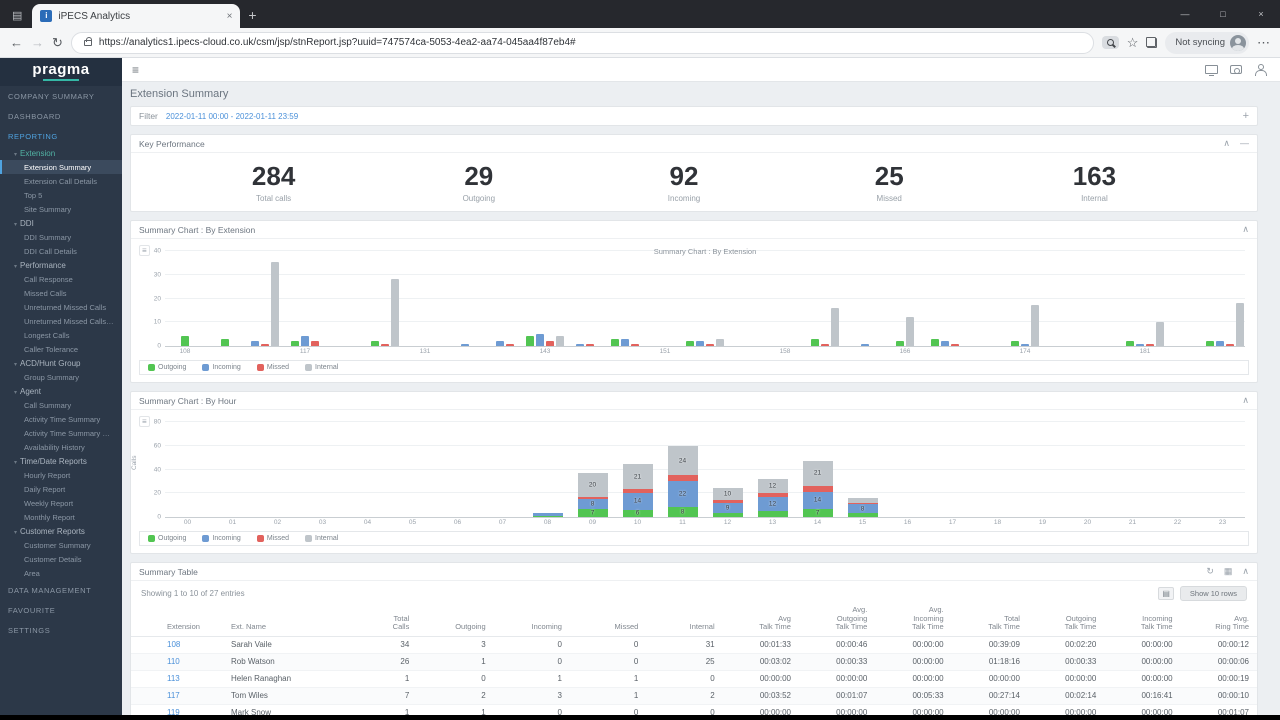  I want to click on forward-button: →, so click(37, 42).